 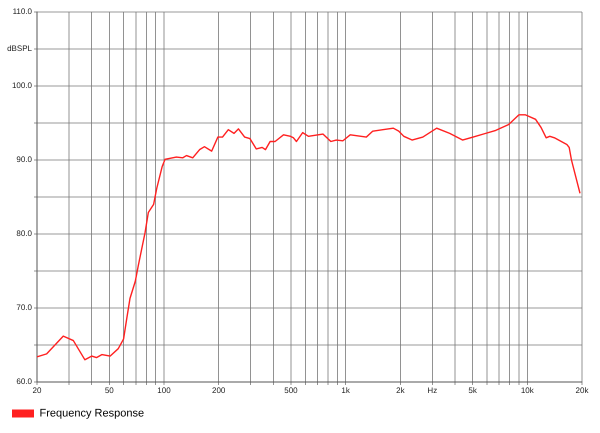 I want to click on x-tick-label: 100, so click(x=164, y=391).